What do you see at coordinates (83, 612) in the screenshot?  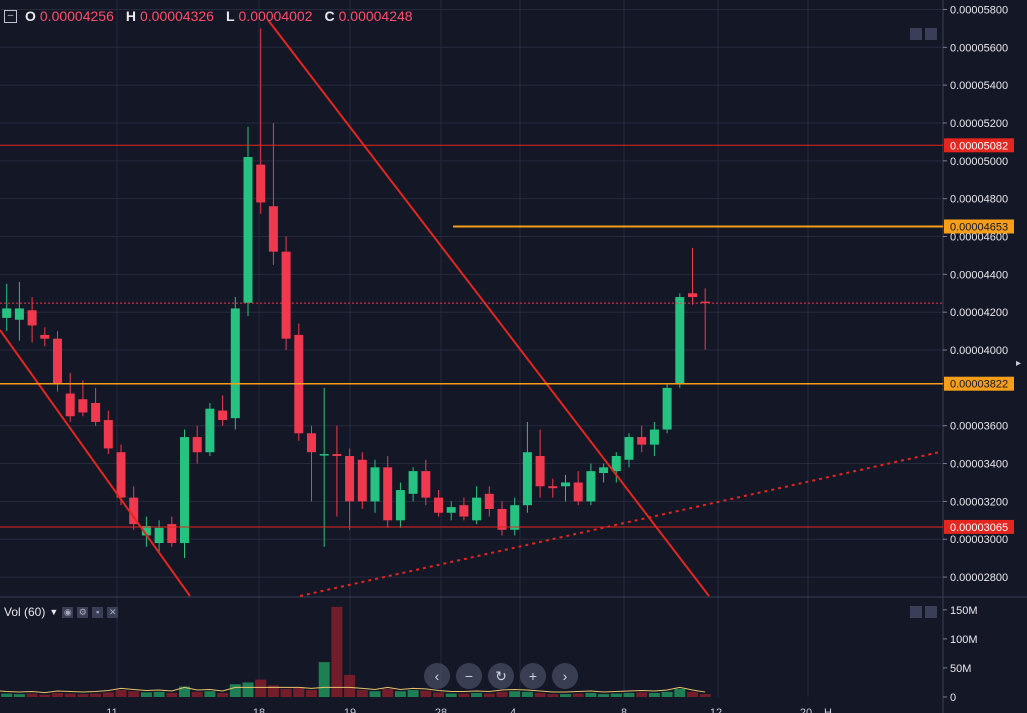 I see `settings-icon: ⚙` at bounding box center [83, 612].